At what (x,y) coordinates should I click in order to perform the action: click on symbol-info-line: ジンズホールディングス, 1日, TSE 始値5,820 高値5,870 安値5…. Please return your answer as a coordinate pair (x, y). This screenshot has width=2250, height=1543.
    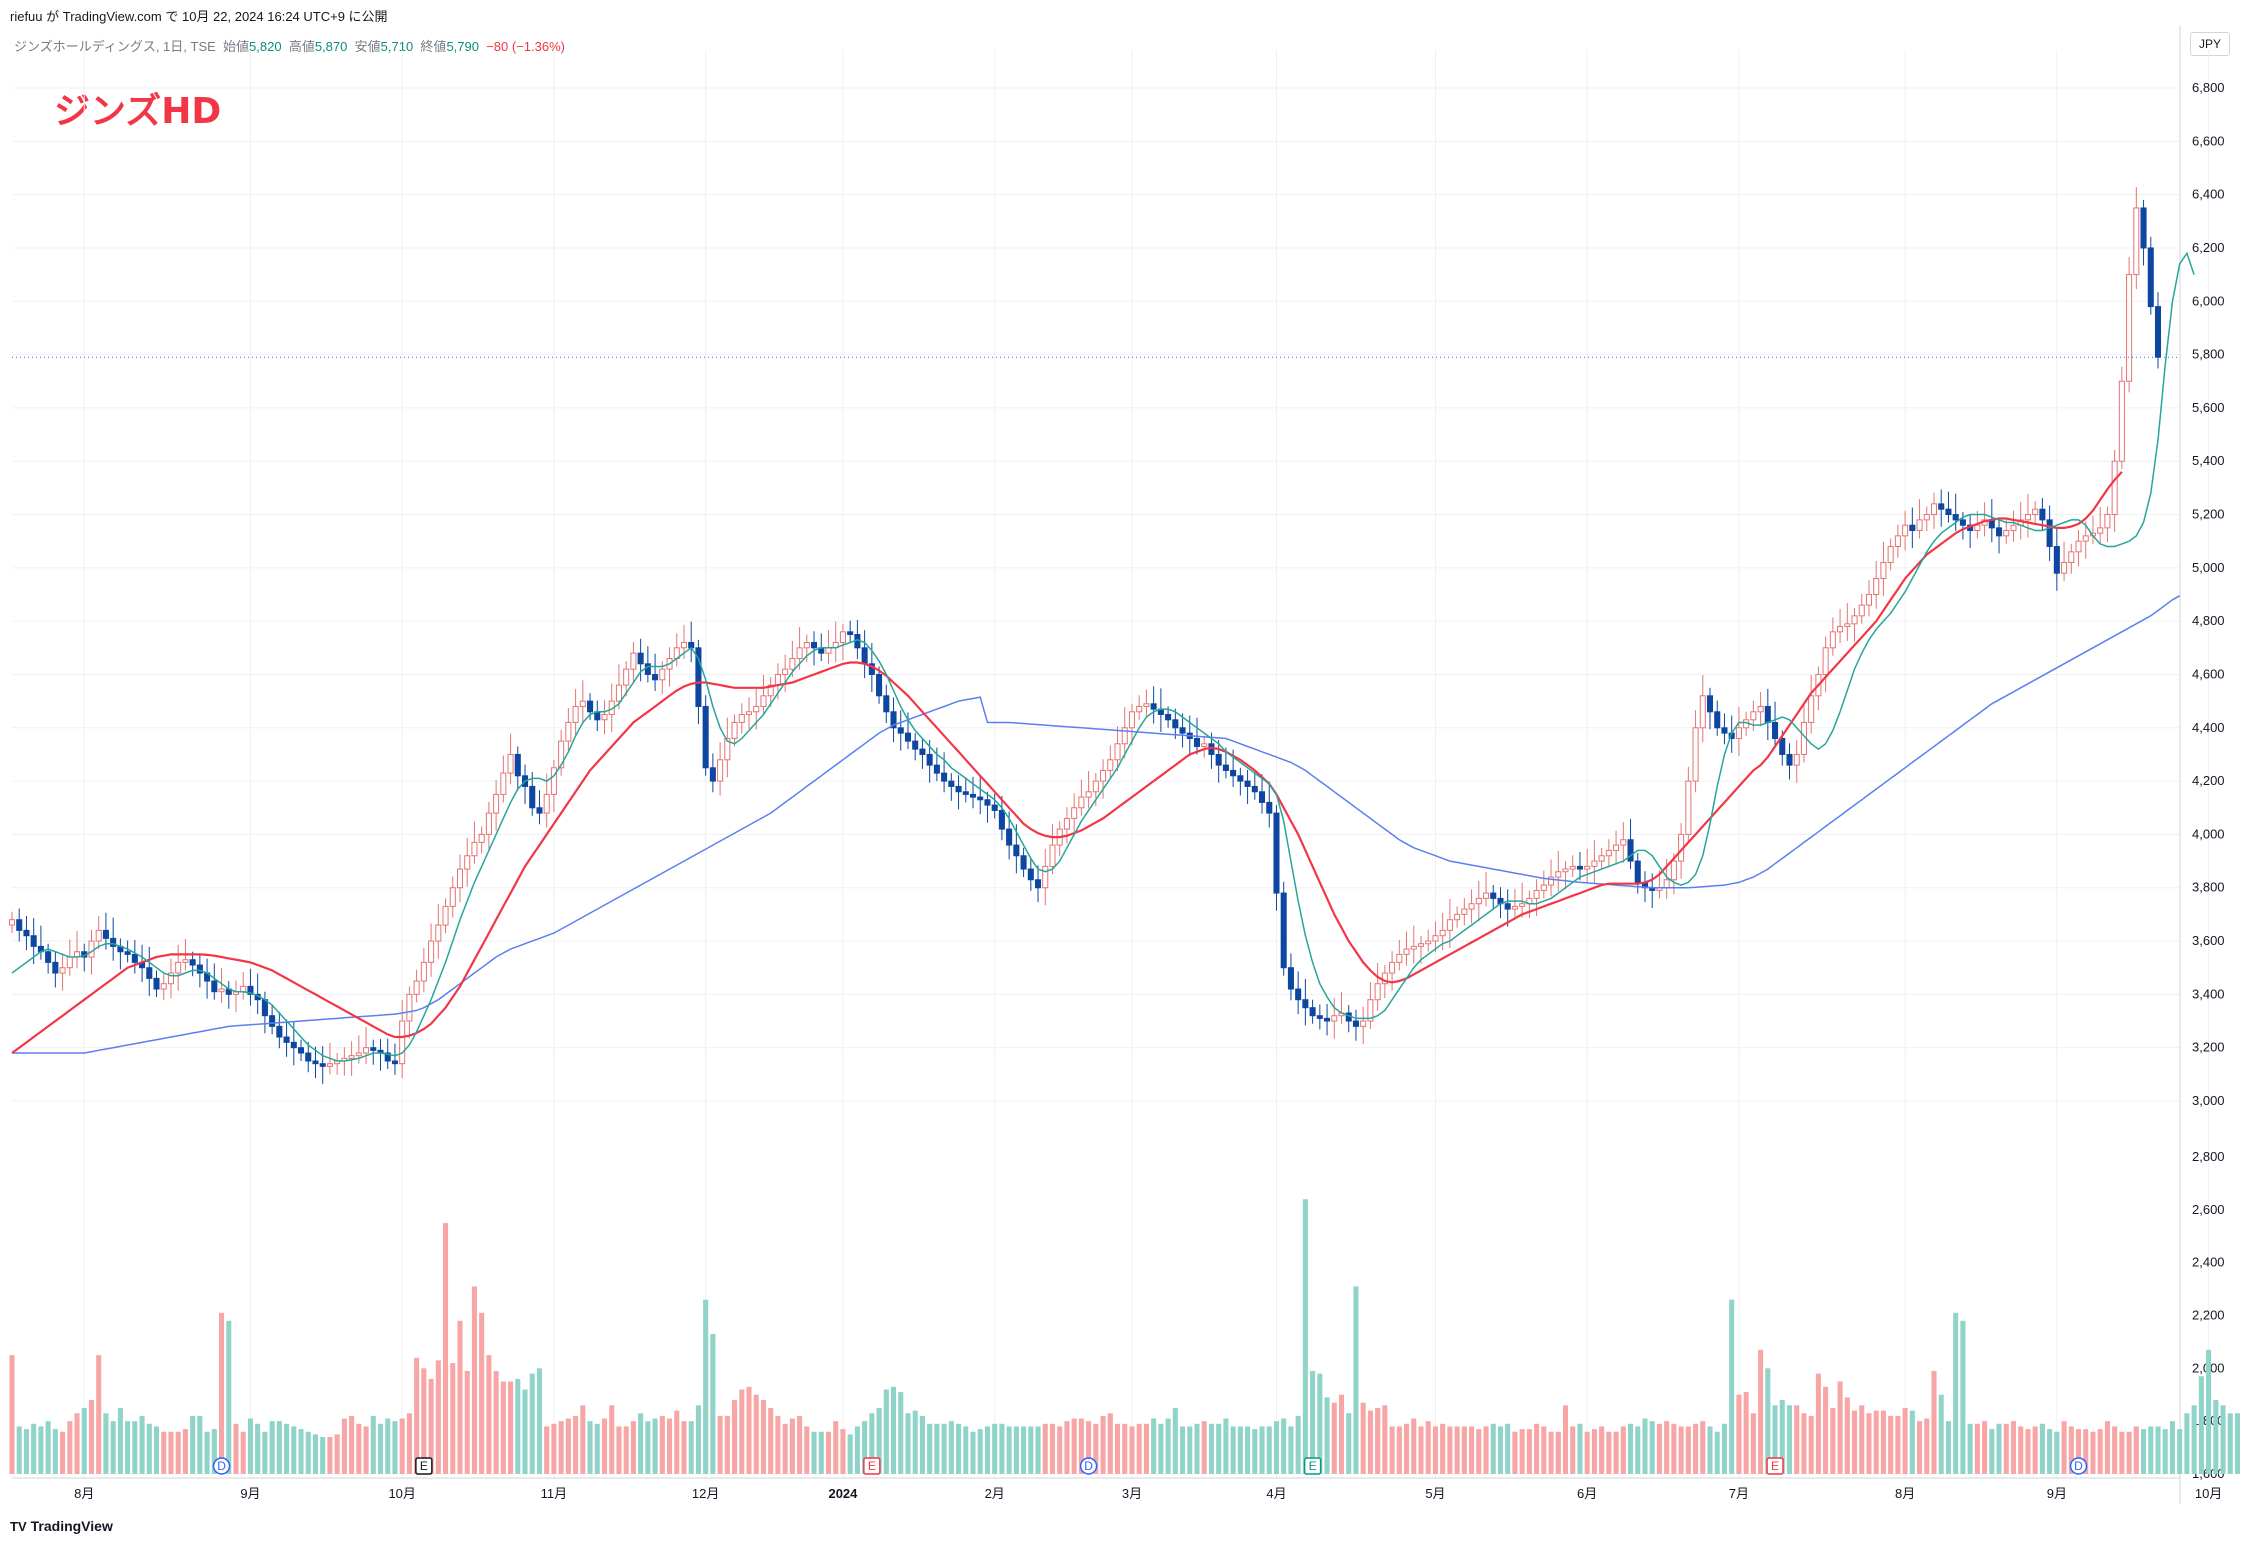
    Looking at the image, I should click on (289, 45).